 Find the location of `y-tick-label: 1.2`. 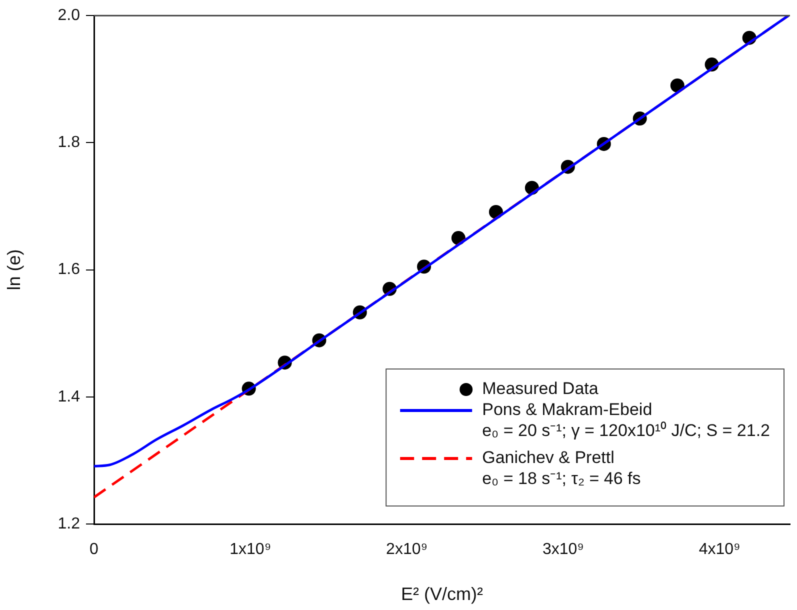

y-tick-label: 1.2 is located at coordinates (69, 523).